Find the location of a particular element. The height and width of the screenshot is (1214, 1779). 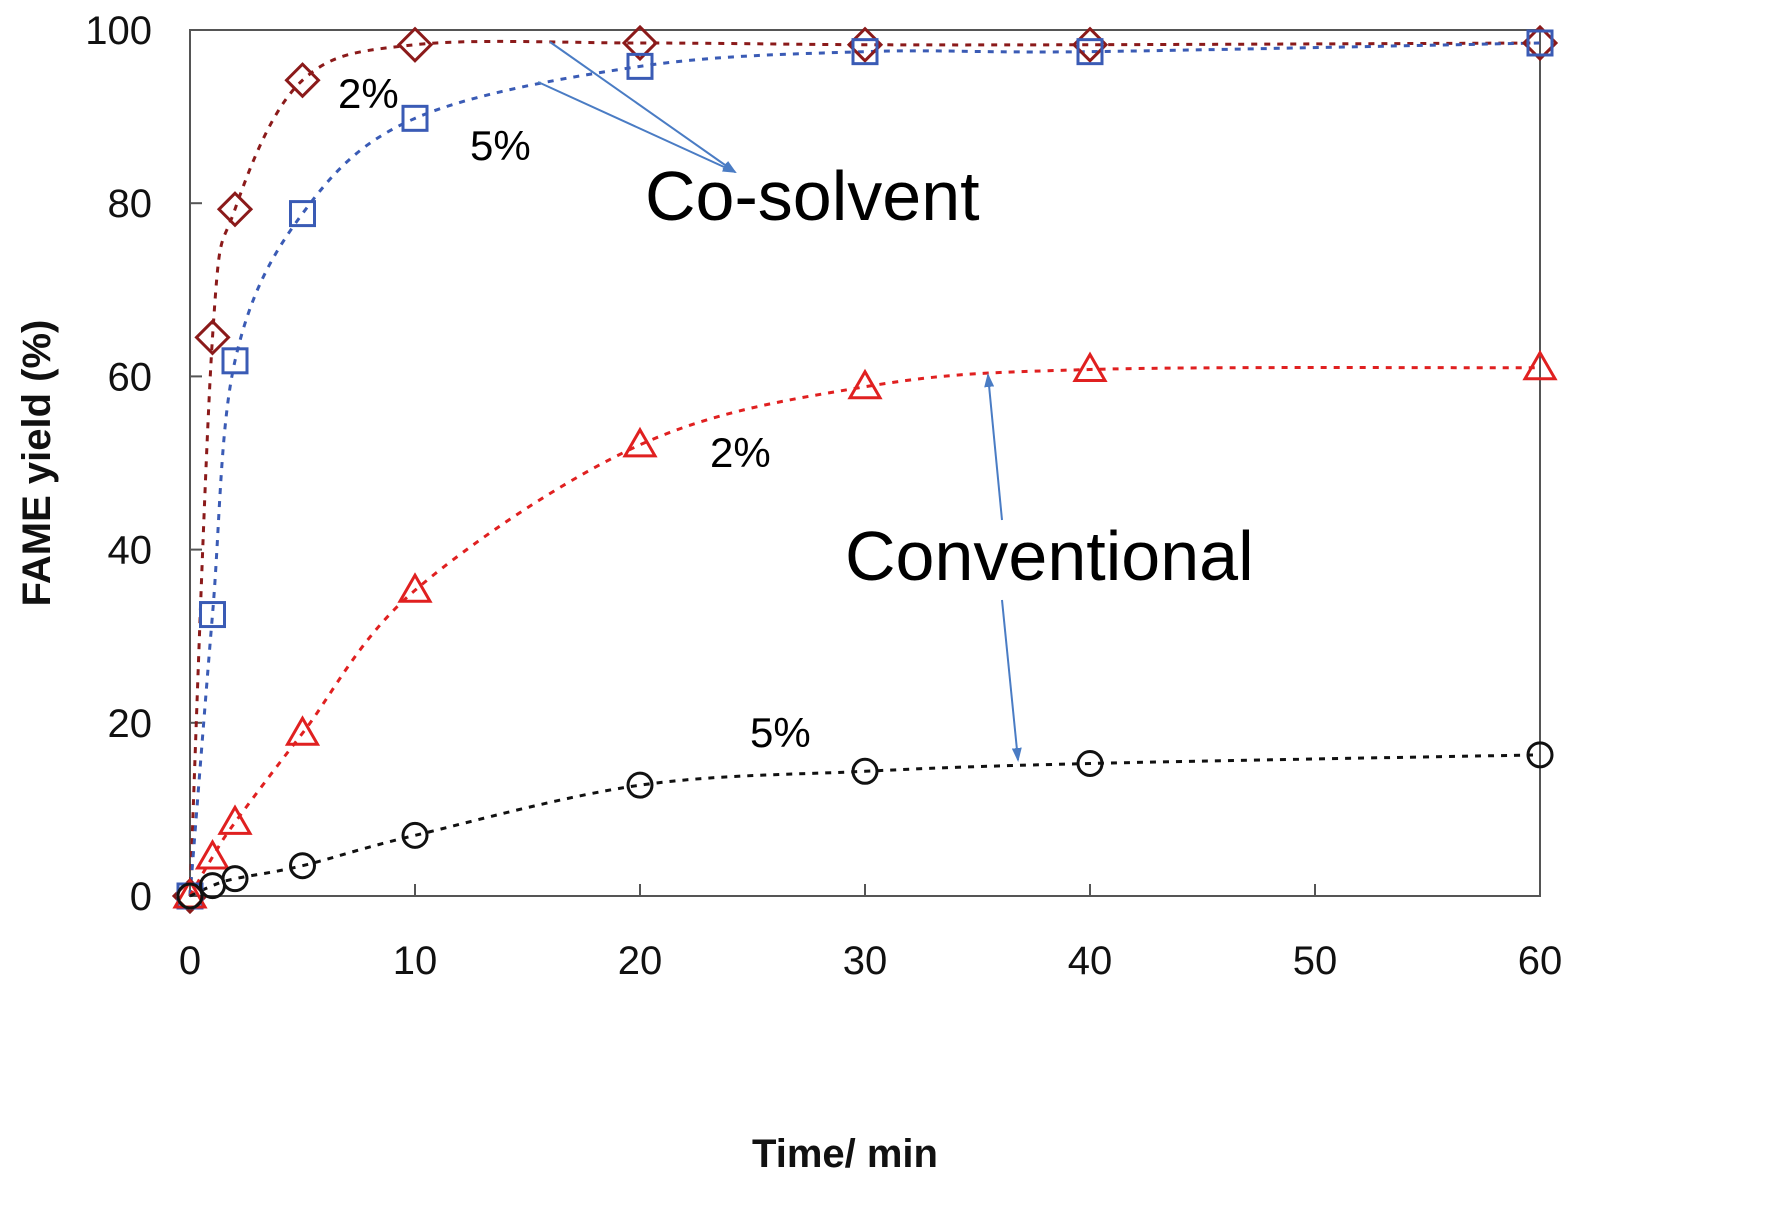

y-tick-label: 0 is located at coordinates (141, 897).